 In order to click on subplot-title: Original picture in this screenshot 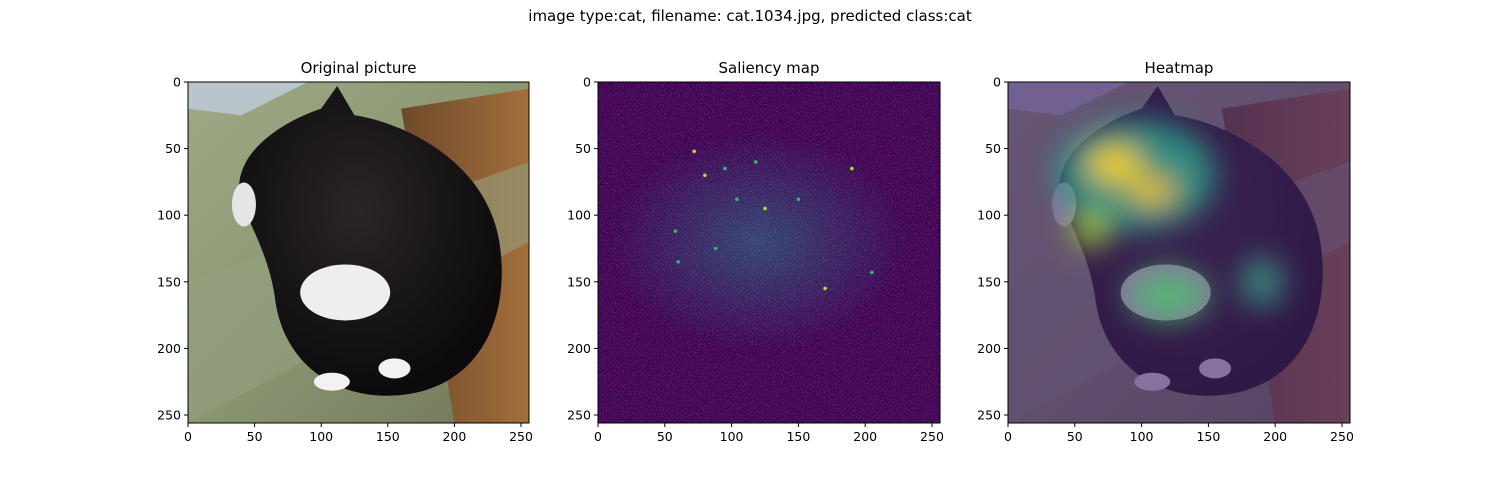, I will do `click(359, 68)`.